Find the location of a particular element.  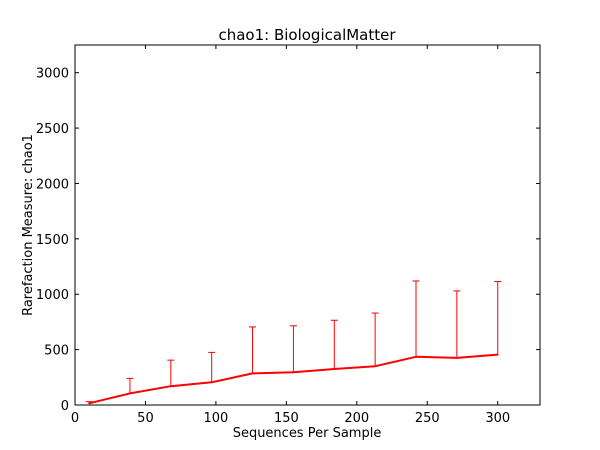

x-tick-label: 150 is located at coordinates (286, 418).